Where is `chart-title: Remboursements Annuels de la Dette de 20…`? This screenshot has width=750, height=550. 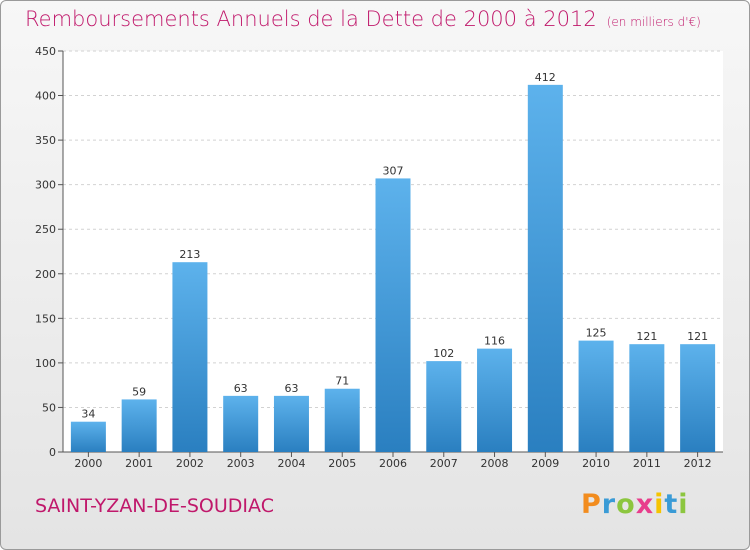 chart-title: Remboursements Annuels de la Dette de 20… is located at coordinates (363, 19).